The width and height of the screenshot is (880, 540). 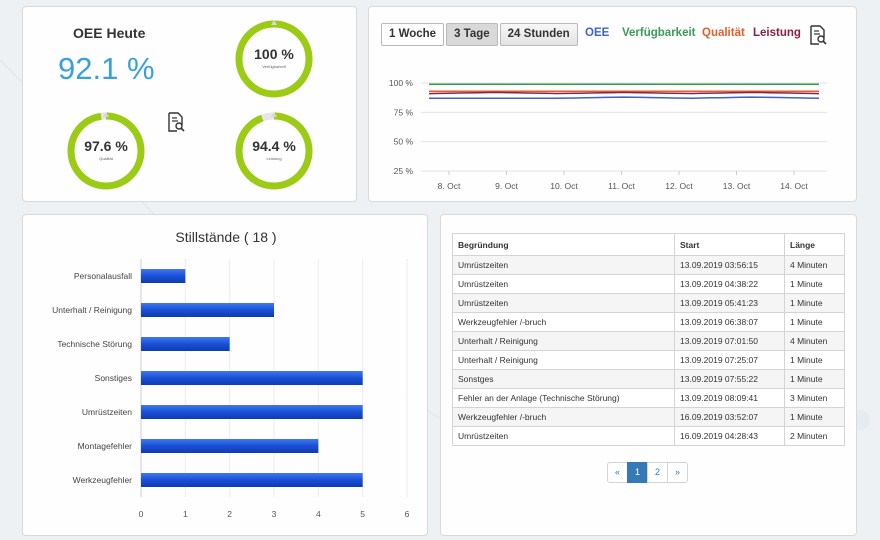 I want to click on gauge-qualitaet: 97.6 % Qualität, so click(x=106, y=151).